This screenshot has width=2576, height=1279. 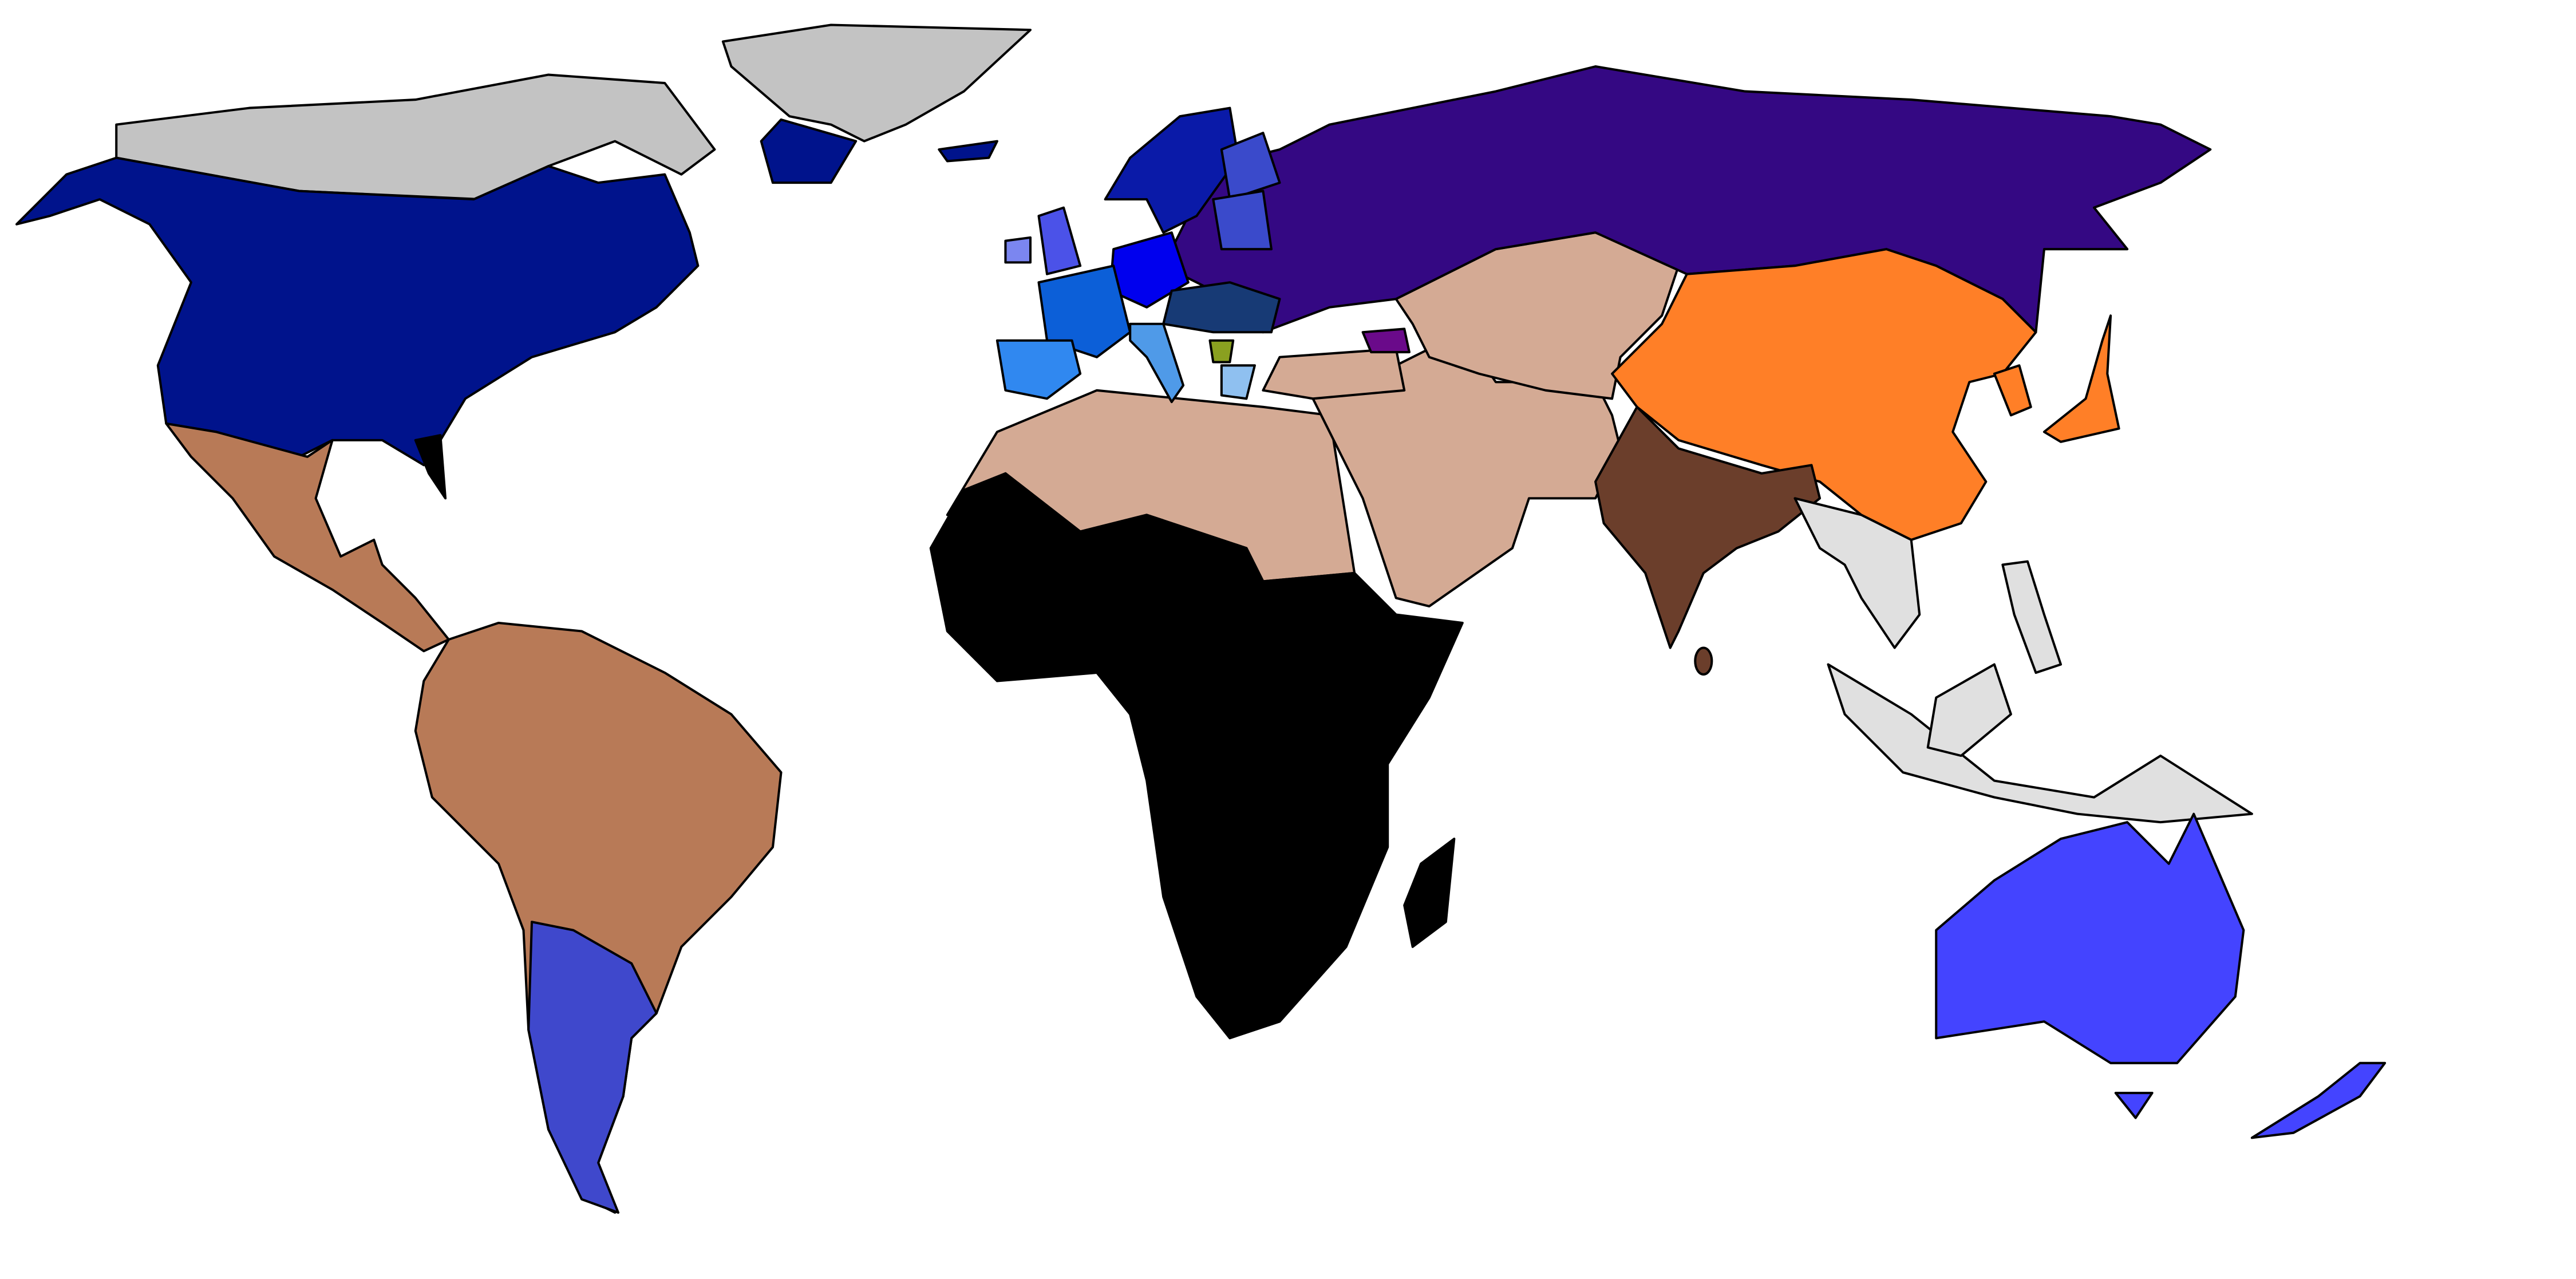 What do you see at coordinates (1687, 199) in the screenshot?
I see `russia-region` at bounding box center [1687, 199].